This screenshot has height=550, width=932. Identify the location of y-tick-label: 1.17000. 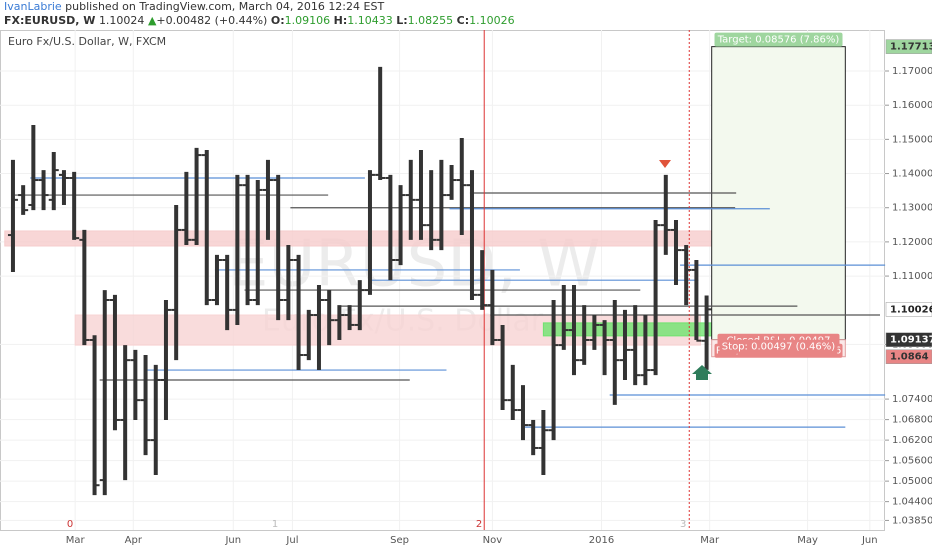
(912, 71).